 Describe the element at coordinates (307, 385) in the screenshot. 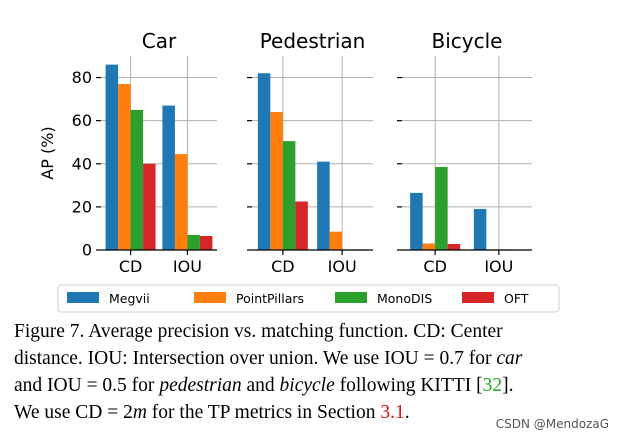

I see `caption-italic-bicycle: bicycle` at that location.